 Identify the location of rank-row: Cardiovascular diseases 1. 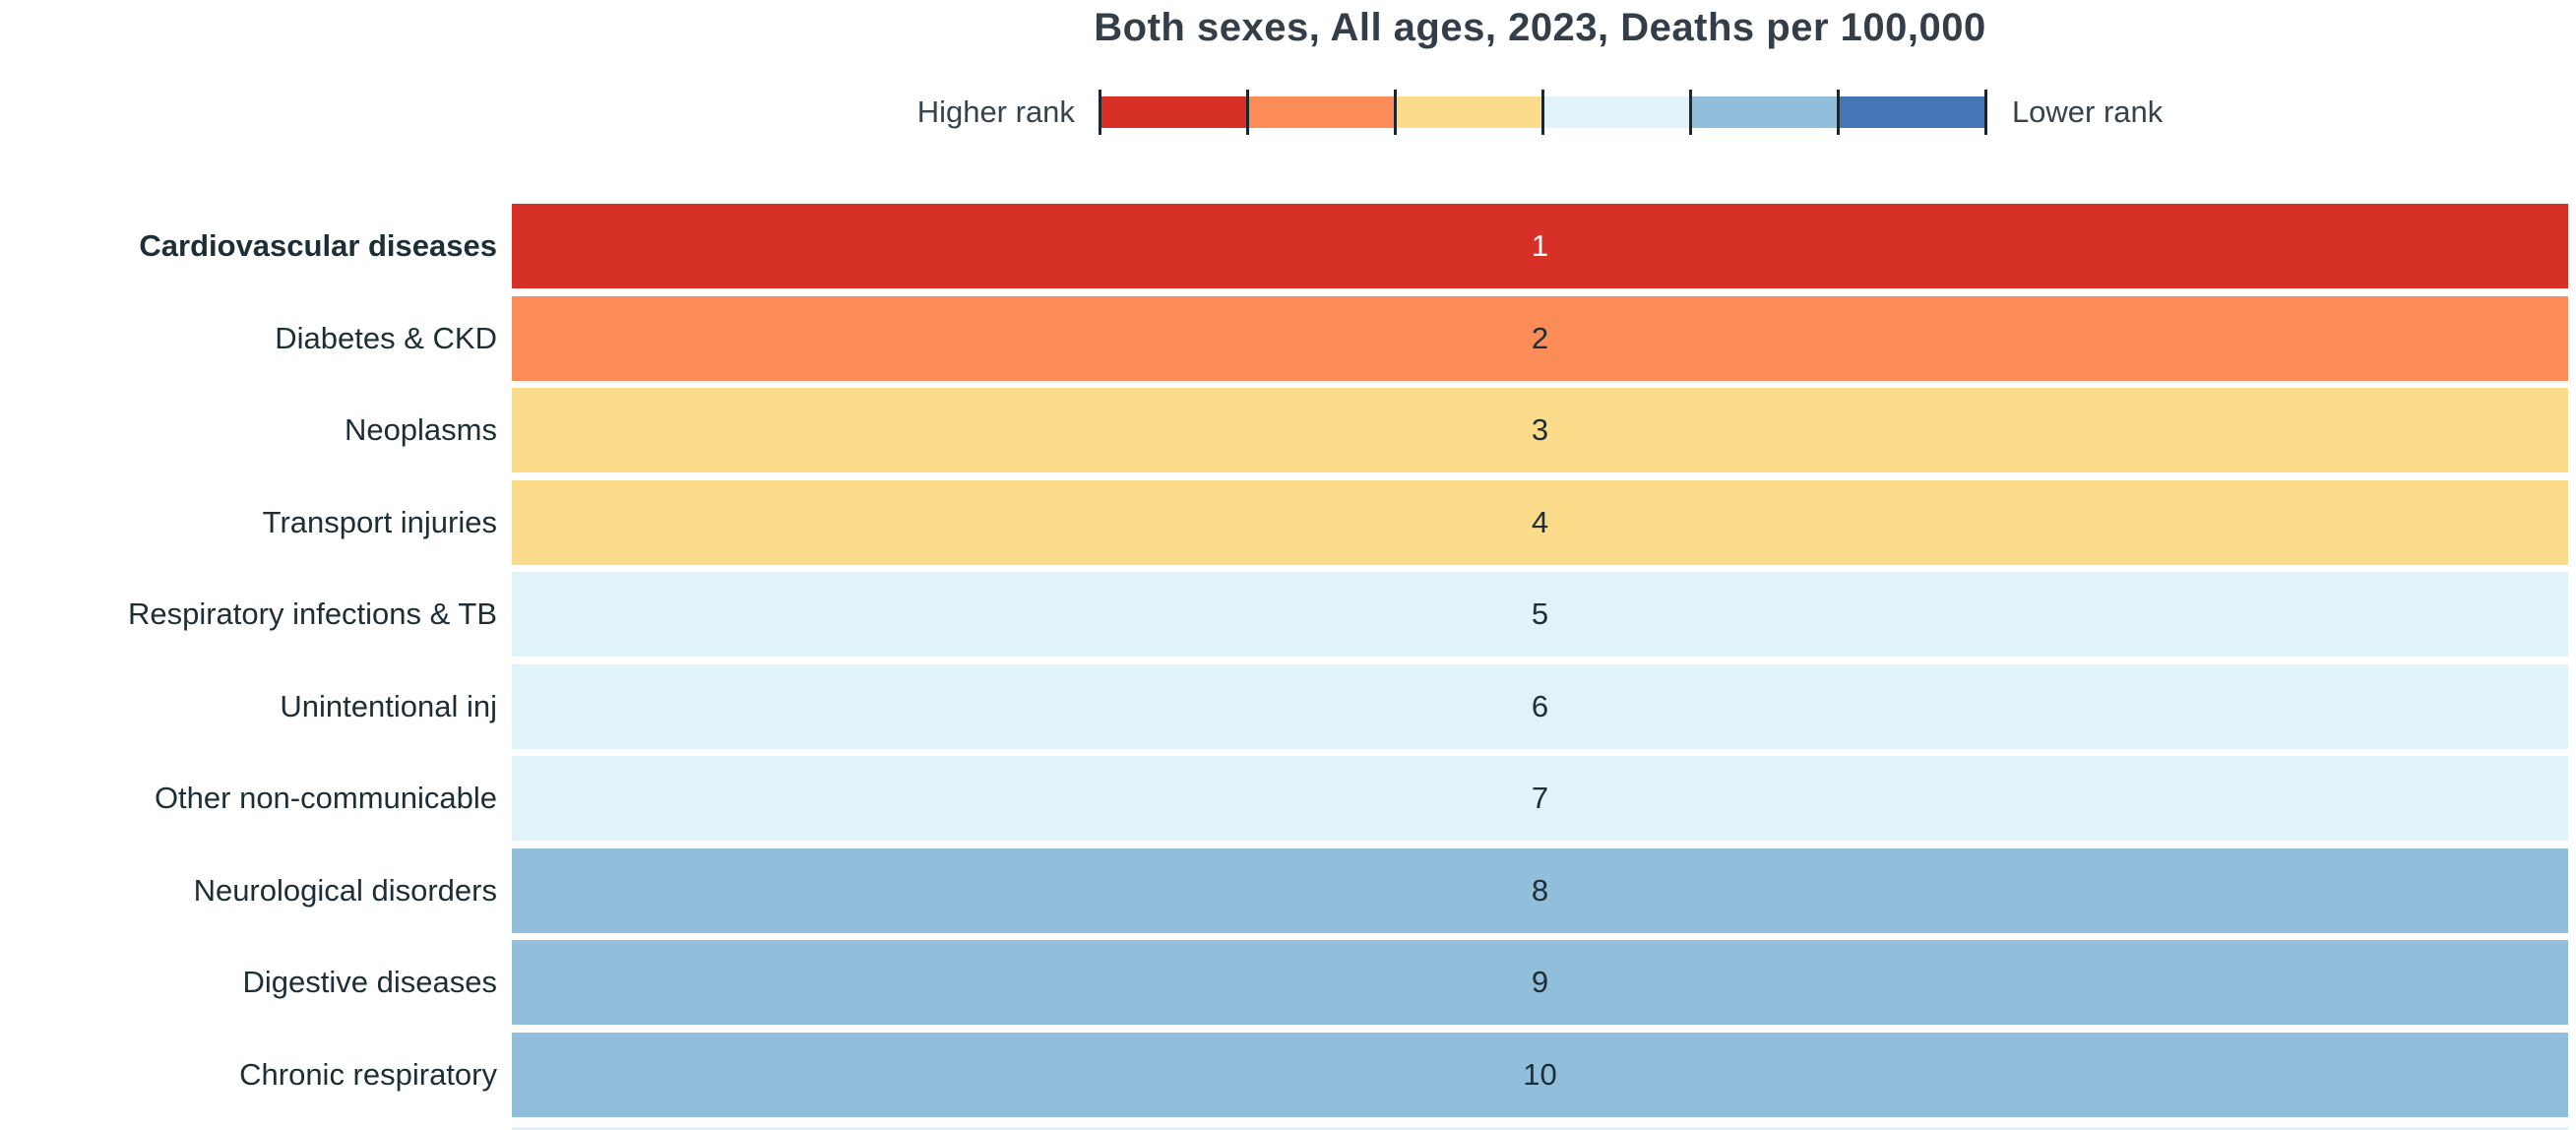
(1288, 246).